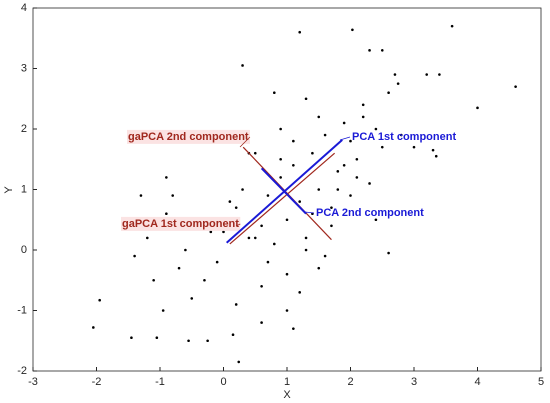  Describe the element at coordinates (9, 190) in the screenshot. I see `y-axis-label: Y` at that location.